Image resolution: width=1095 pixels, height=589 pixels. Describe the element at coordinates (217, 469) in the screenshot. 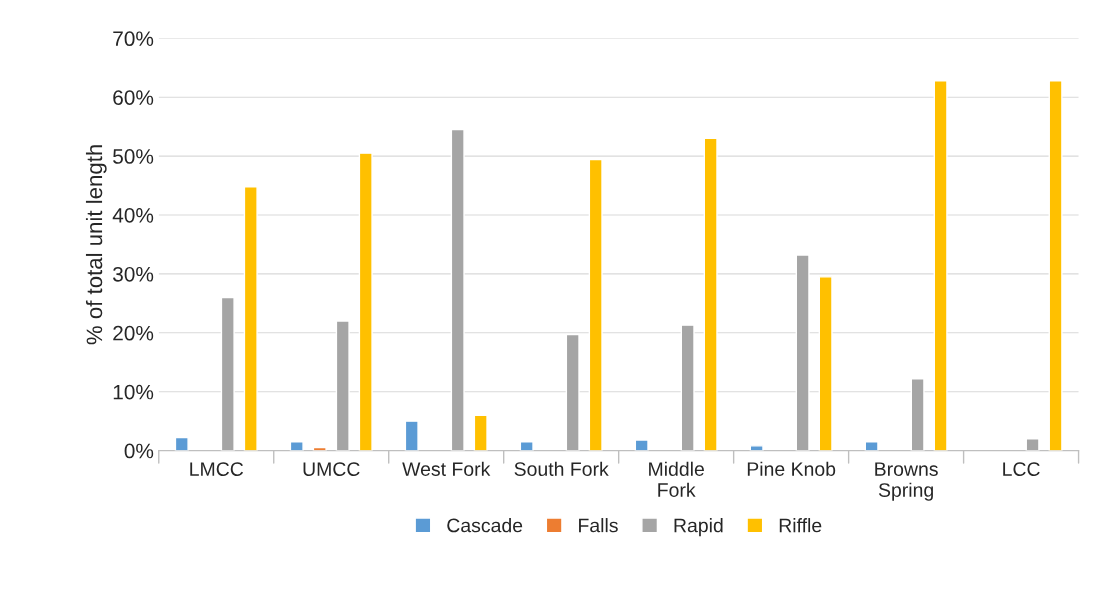

I see `x-tick-label: LMCC` at that location.